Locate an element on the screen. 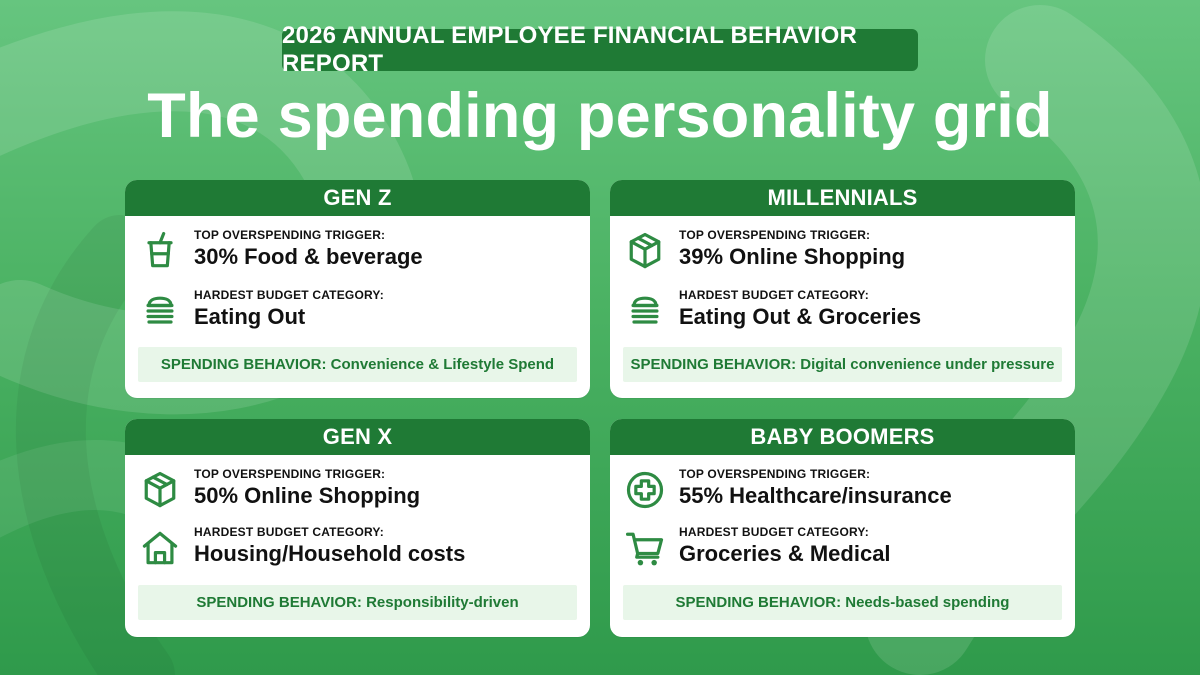 The image size is (1200, 675). spending-behavior-text: SPENDING BEHAVIOR: Needs-based spending is located at coordinates (842, 602).